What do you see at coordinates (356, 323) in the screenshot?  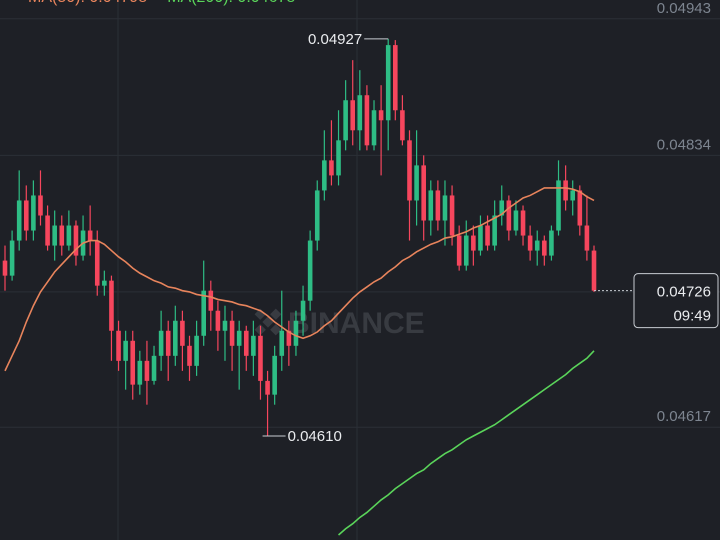 I see `watermark-text: BINANCE` at bounding box center [356, 323].